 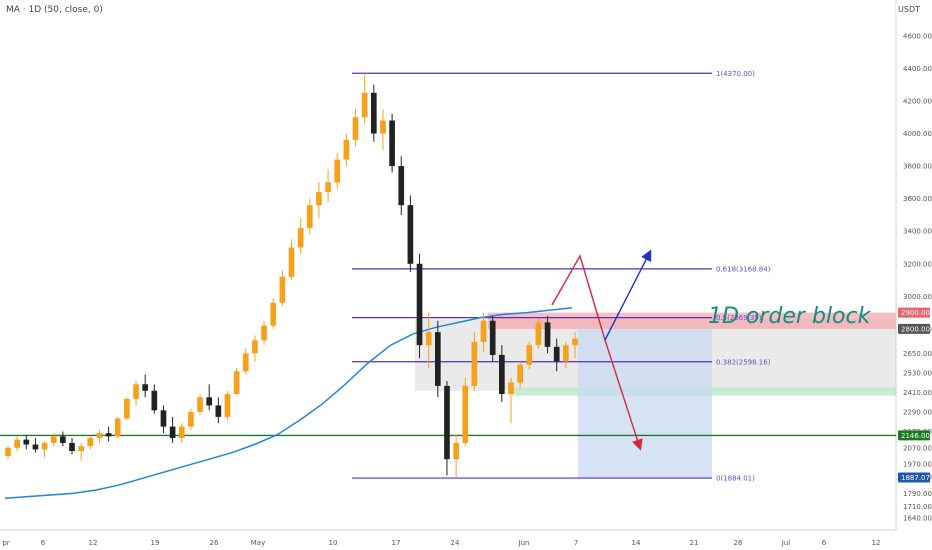 I want to click on x-tick-label: pr, so click(x=5, y=543).